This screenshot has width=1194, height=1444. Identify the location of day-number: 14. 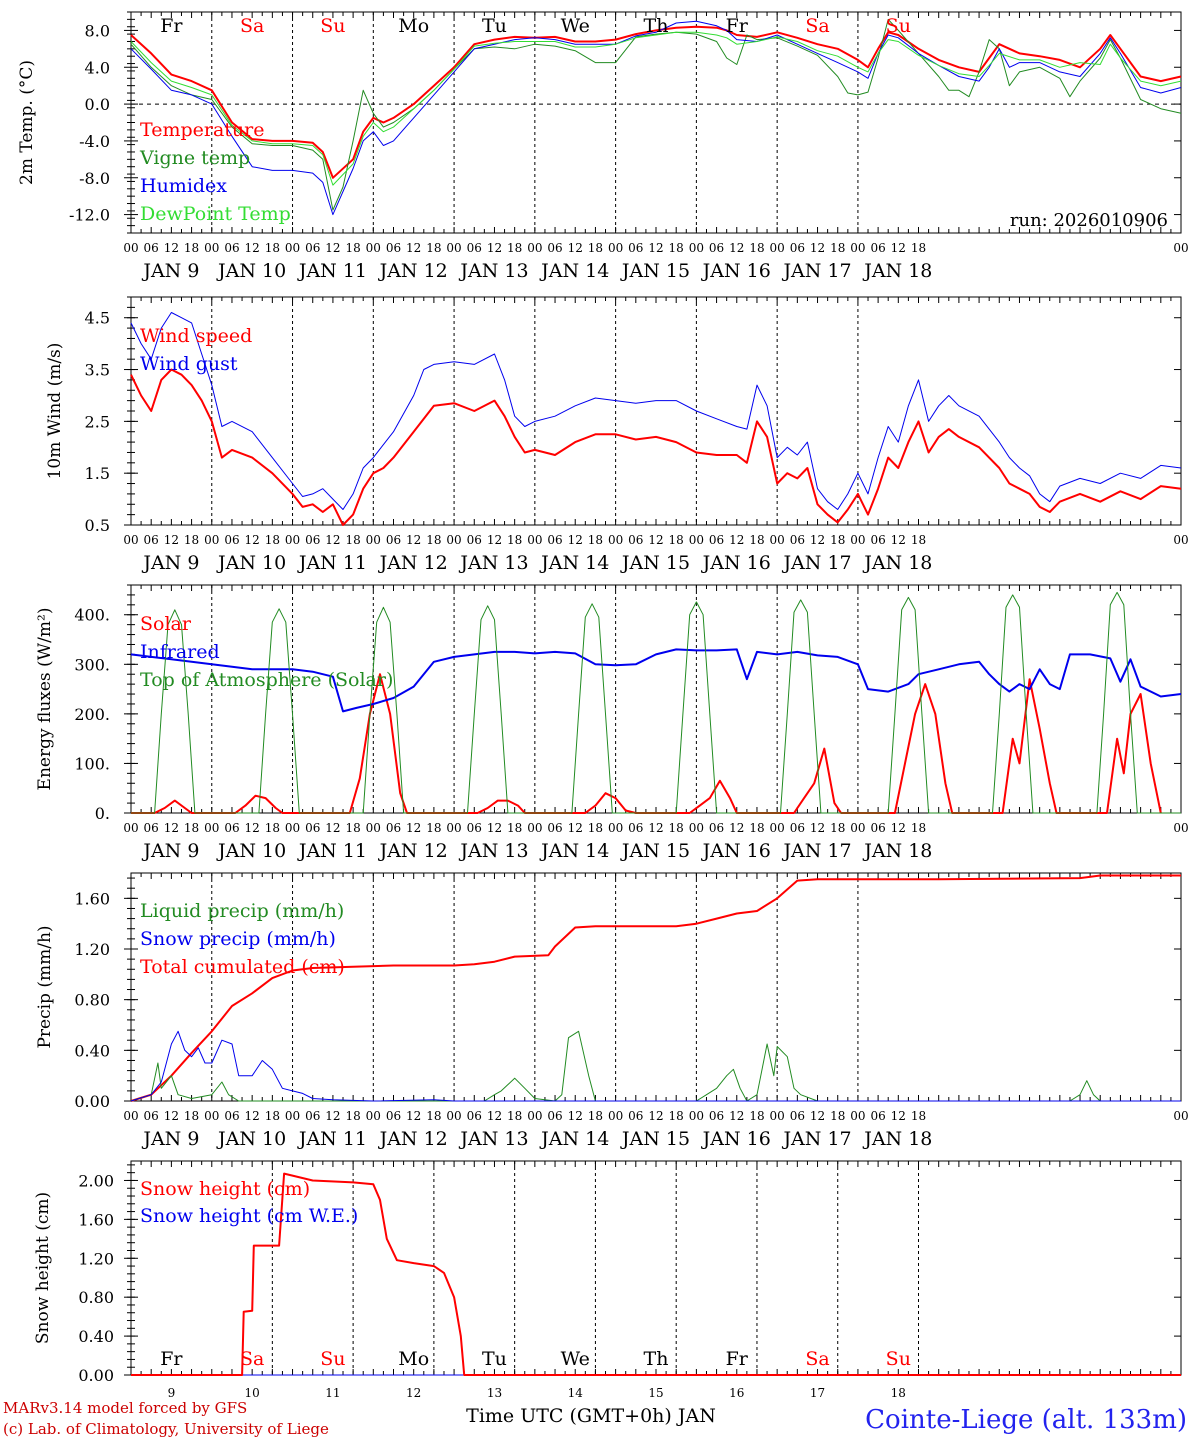
(576, 1393).